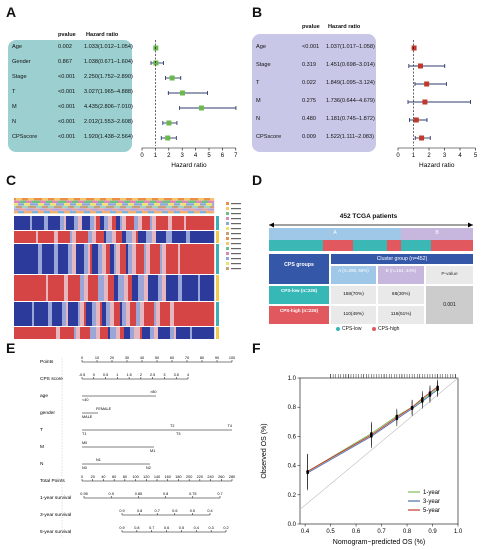 The image size is (482, 550). Describe the element at coordinates (335, 234) in the screenshot. I see `cluster-bar-a` at that location.